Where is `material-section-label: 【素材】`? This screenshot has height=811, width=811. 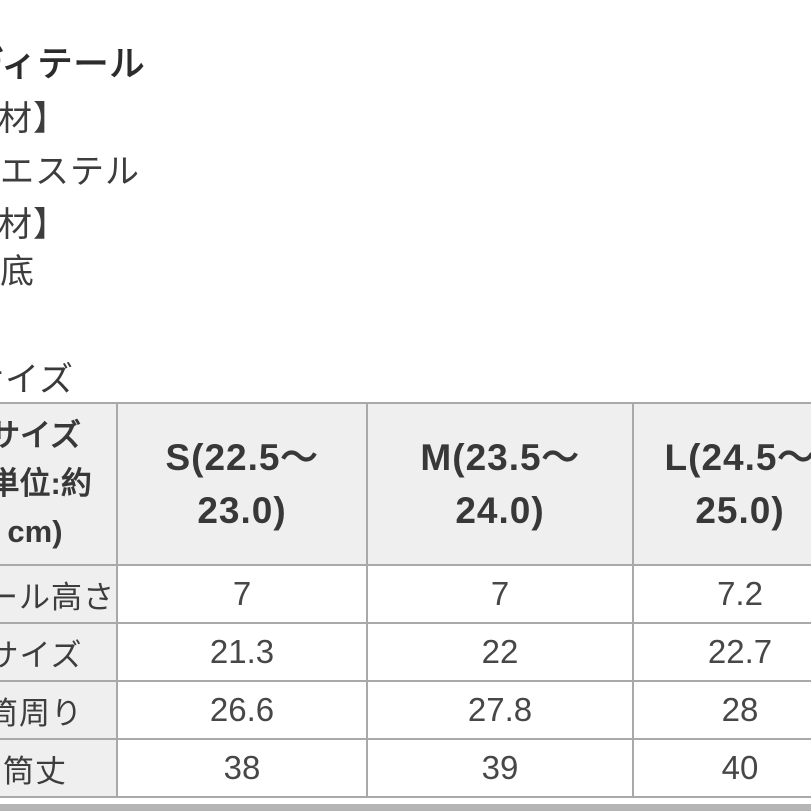 material-section-label: 【素材】 is located at coordinates (34, 119).